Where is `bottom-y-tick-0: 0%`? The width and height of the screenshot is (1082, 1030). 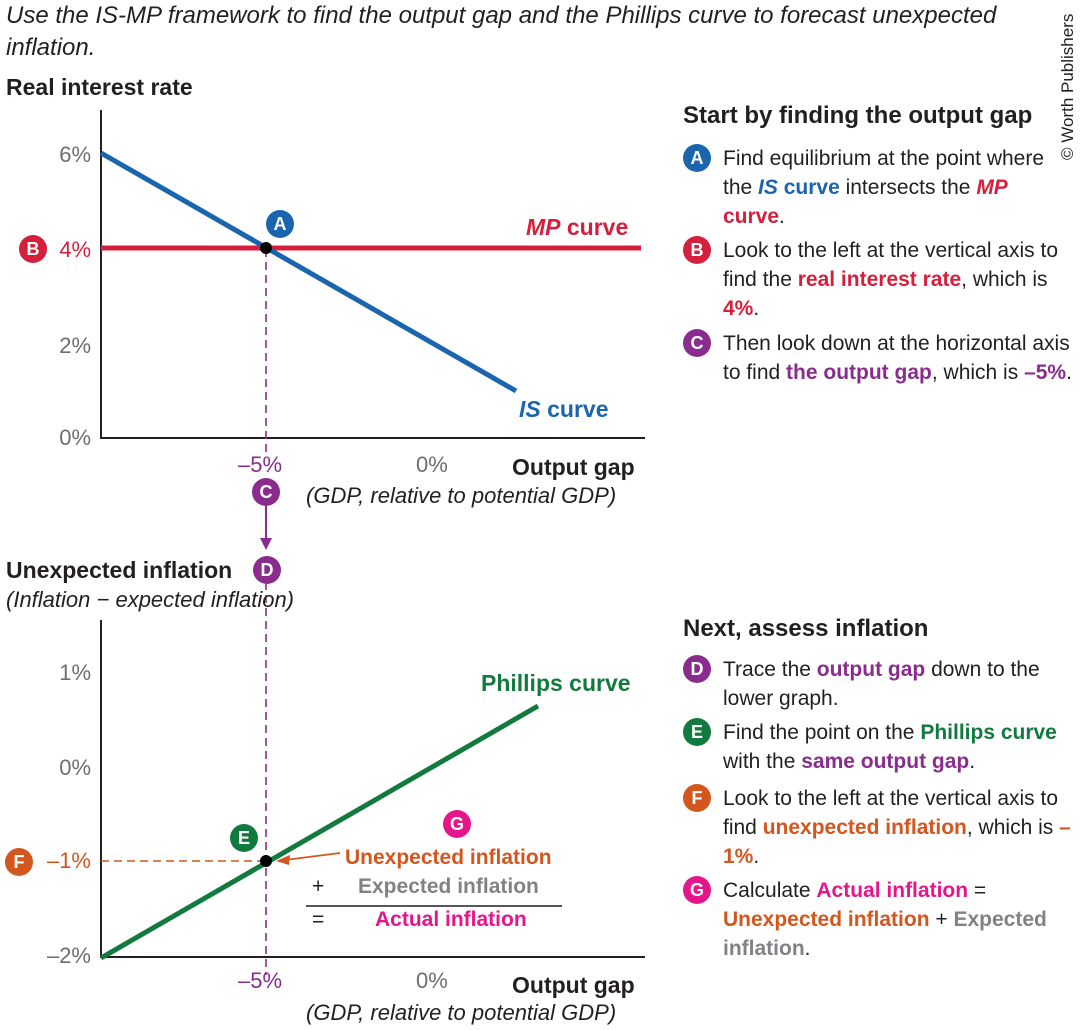
bottom-y-tick-0: 0% is located at coordinates (75, 767).